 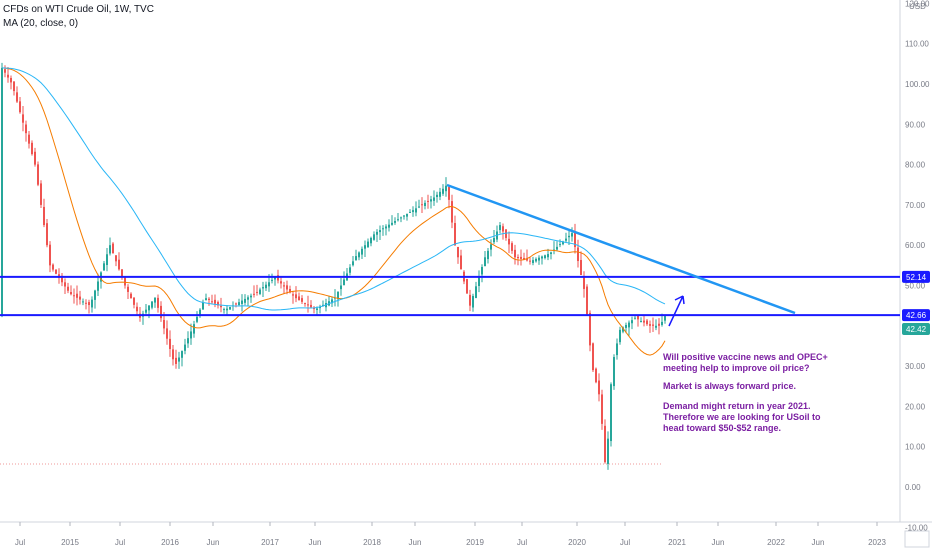 What do you see at coordinates (270, 542) in the screenshot?
I see `time-tick-label: 2017` at bounding box center [270, 542].